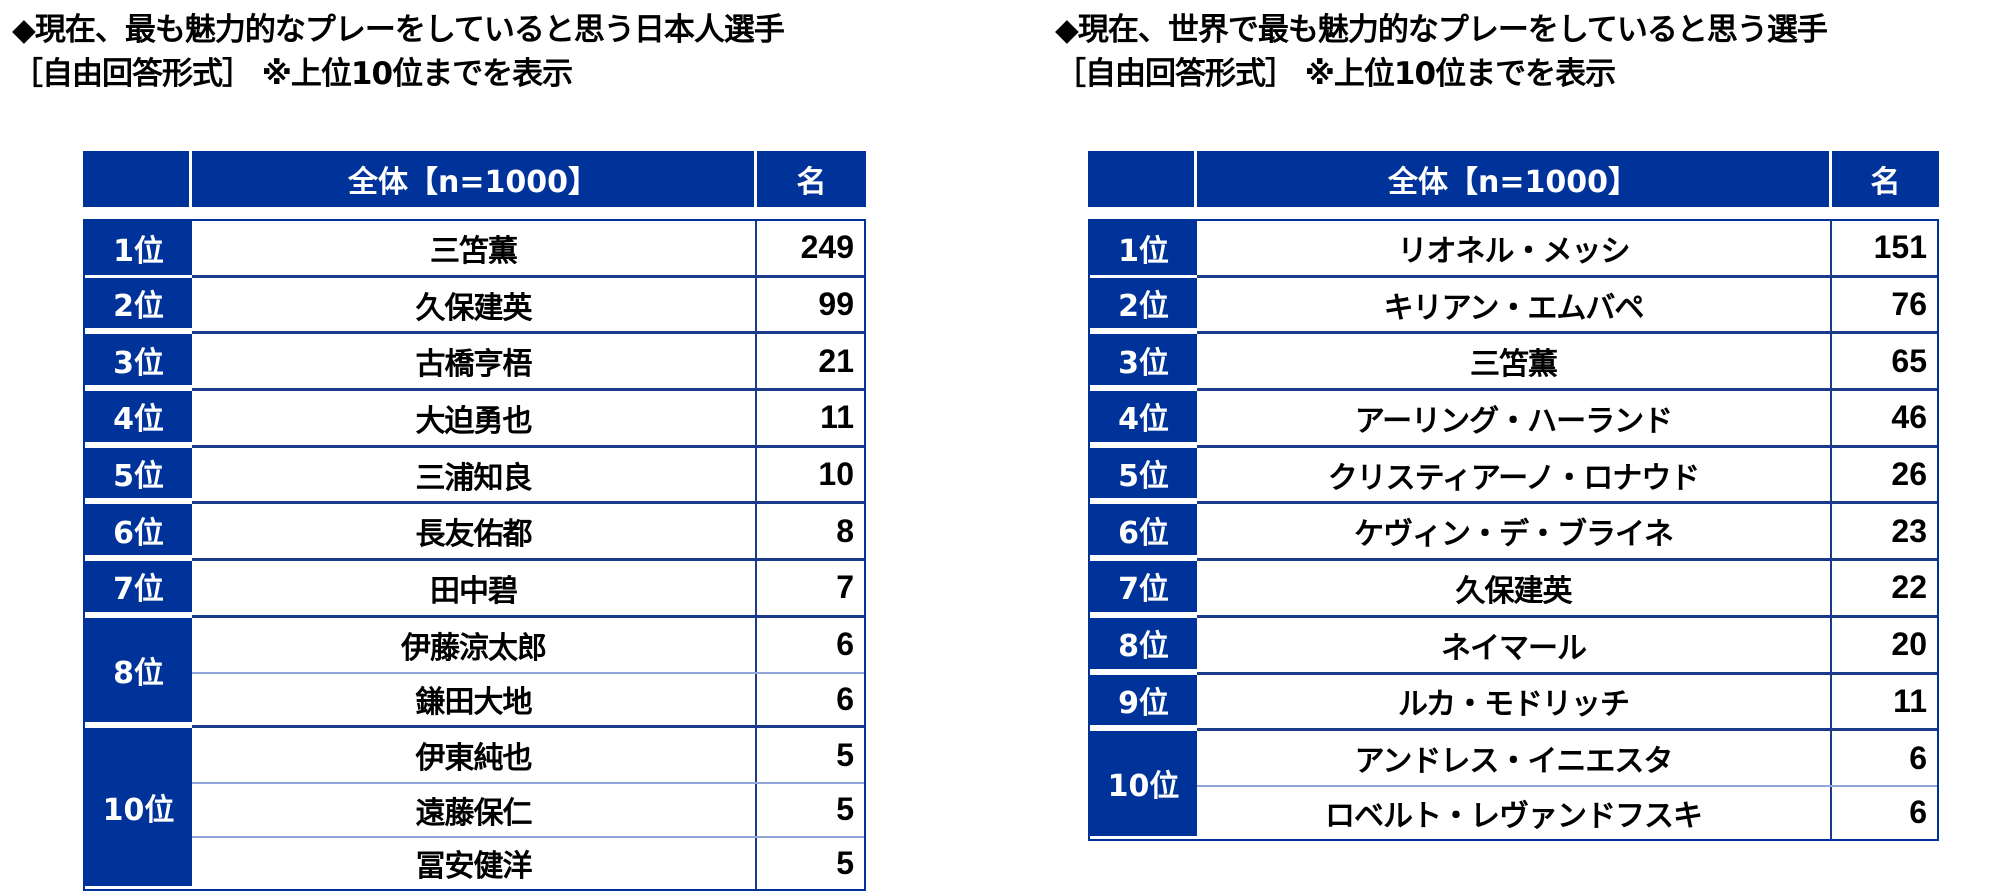 This screenshot has height=891, width=2000. What do you see at coordinates (138, 806) in the screenshot?
I see `rank-cell: 10位` at bounding box center [138, 806].